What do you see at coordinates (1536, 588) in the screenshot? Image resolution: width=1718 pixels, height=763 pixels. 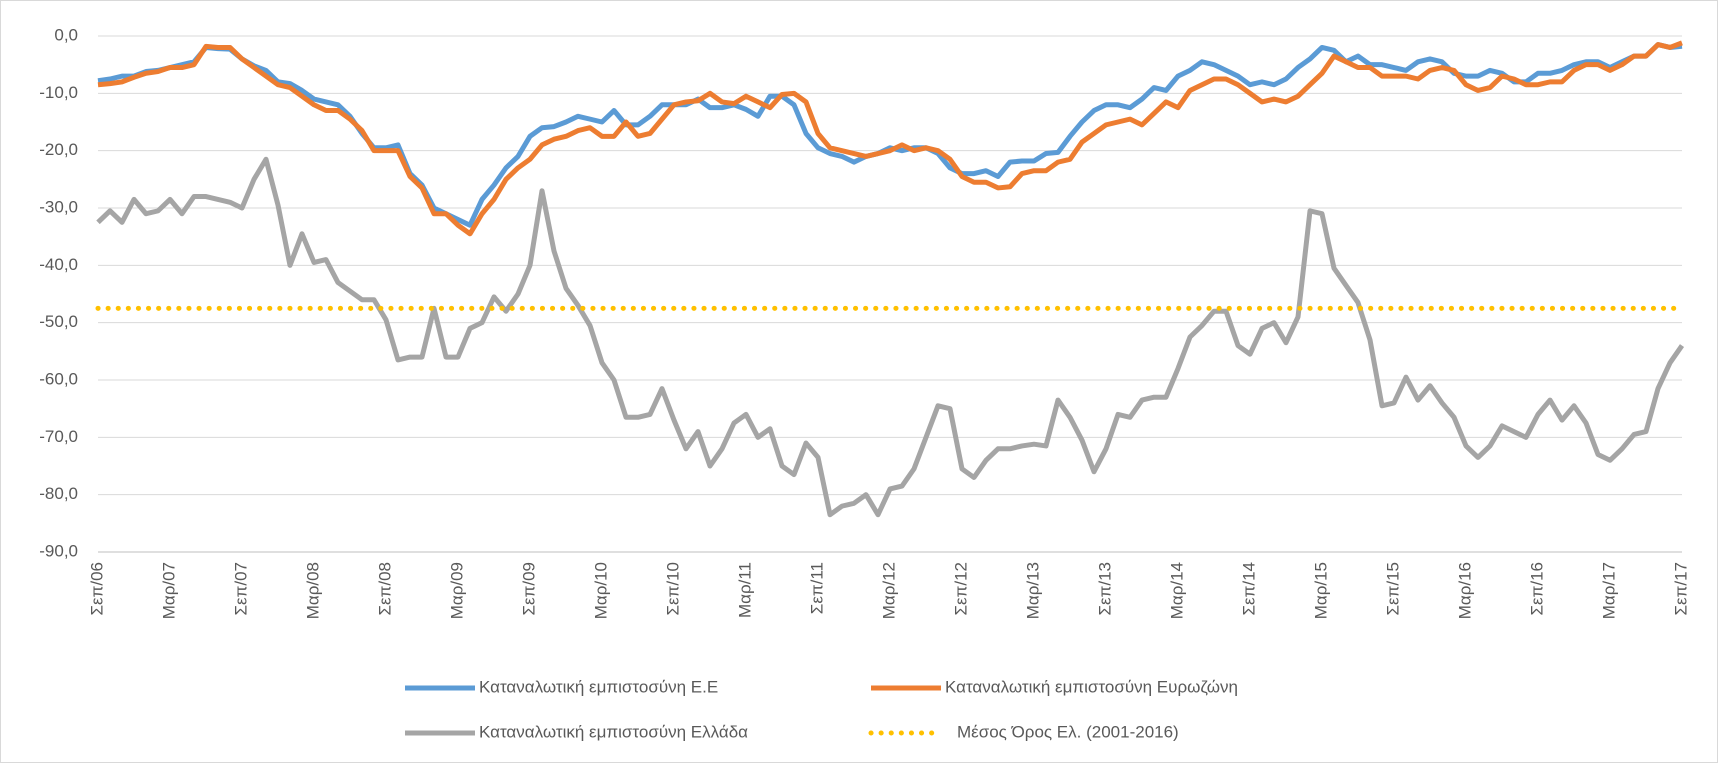 I see `x-tick-label: Σεπ/16` at bounding box center [1536, 588].